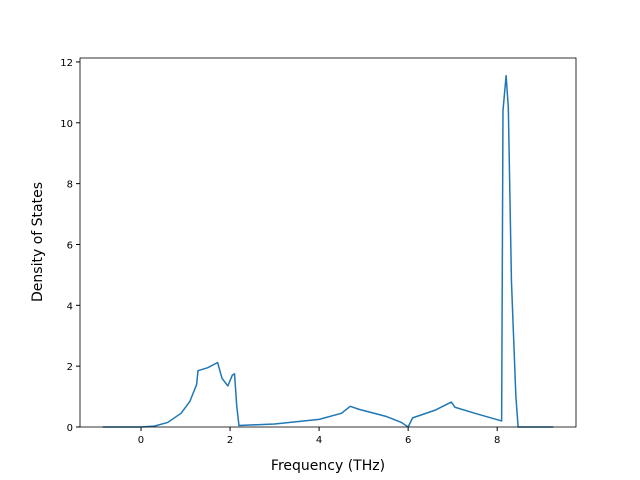  What do you see at coordinates (70, 245) in the screenshot?
I see `y-tick-label: 6` at bounding box center [70, 245].